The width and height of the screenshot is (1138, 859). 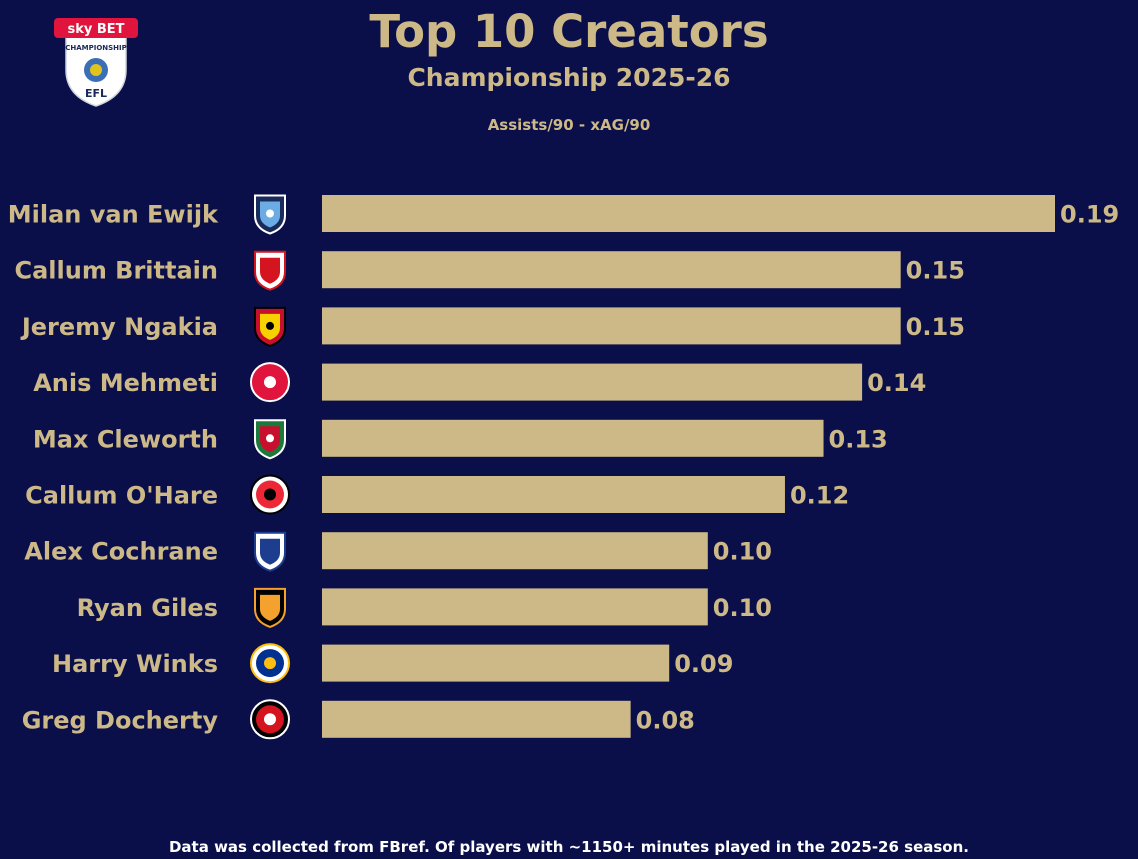 What do you see at coordinates (113, 215) in the screenshot?
I see `player-label: Milan van Ewijk` at bounding box center [113, 215].